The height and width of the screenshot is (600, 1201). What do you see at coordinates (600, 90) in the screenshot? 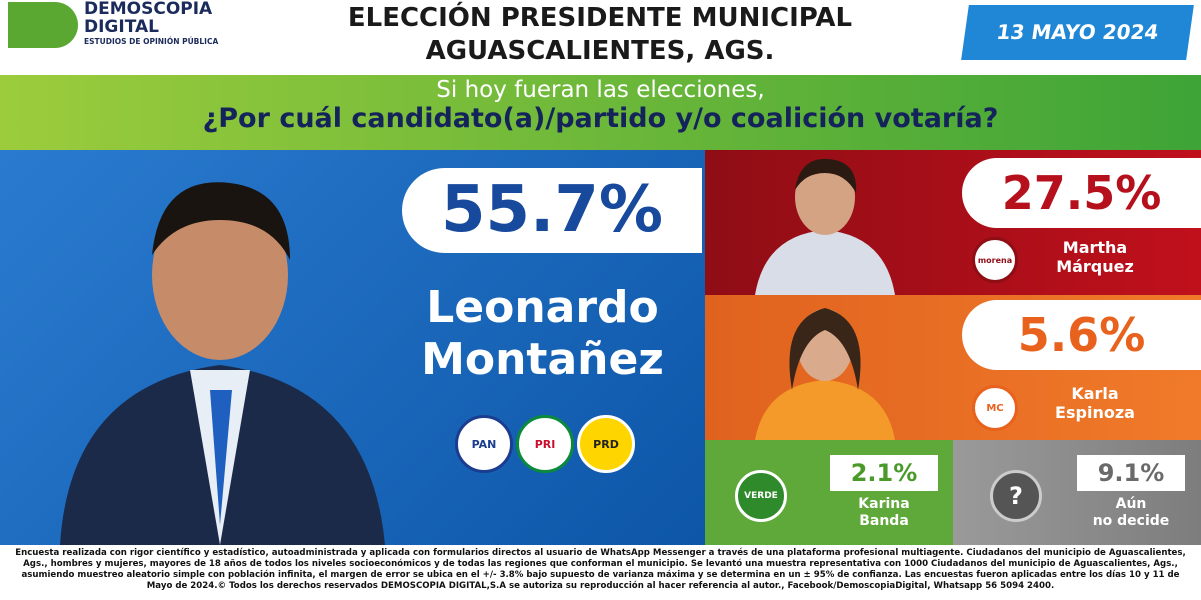
I see `question-line: Si hoy fueran las elecciones,` at bounding box center [600, 90].